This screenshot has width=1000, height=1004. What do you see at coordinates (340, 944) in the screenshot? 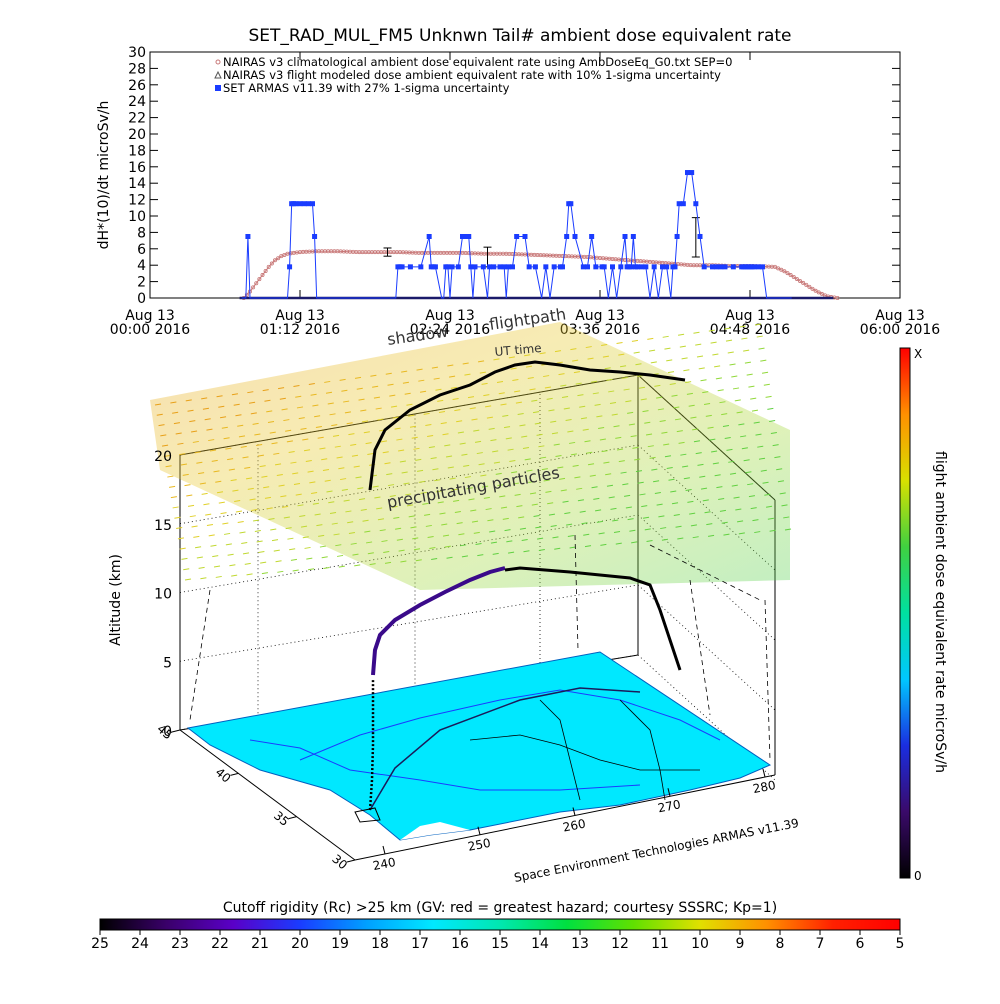
I see `cutoff-tick-label: 19` at bounding box center [340, 944].